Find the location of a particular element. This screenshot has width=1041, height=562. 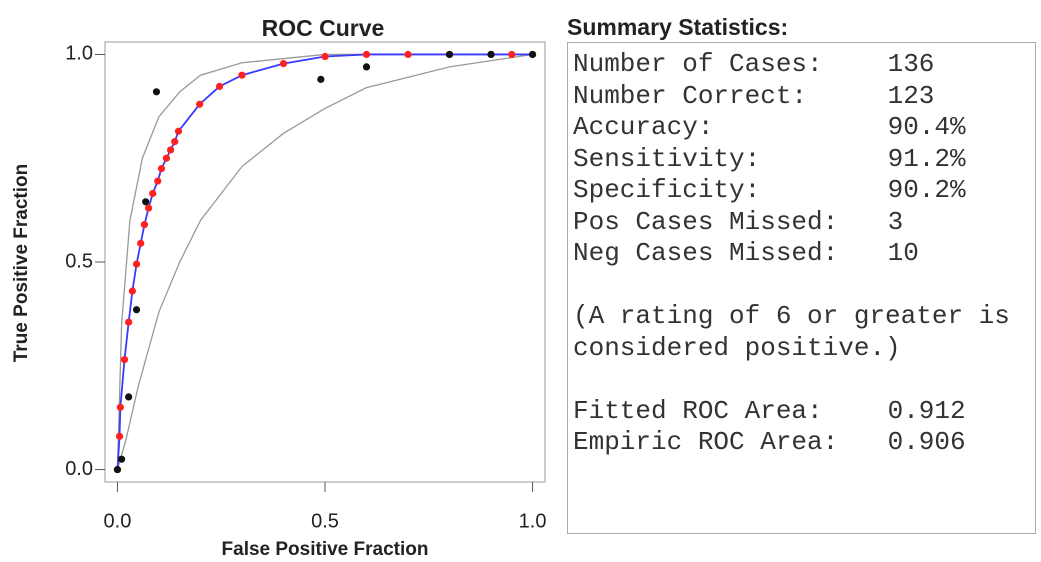

stat-row: Accuracy: 90.4% is located at coordinates (804, 128).